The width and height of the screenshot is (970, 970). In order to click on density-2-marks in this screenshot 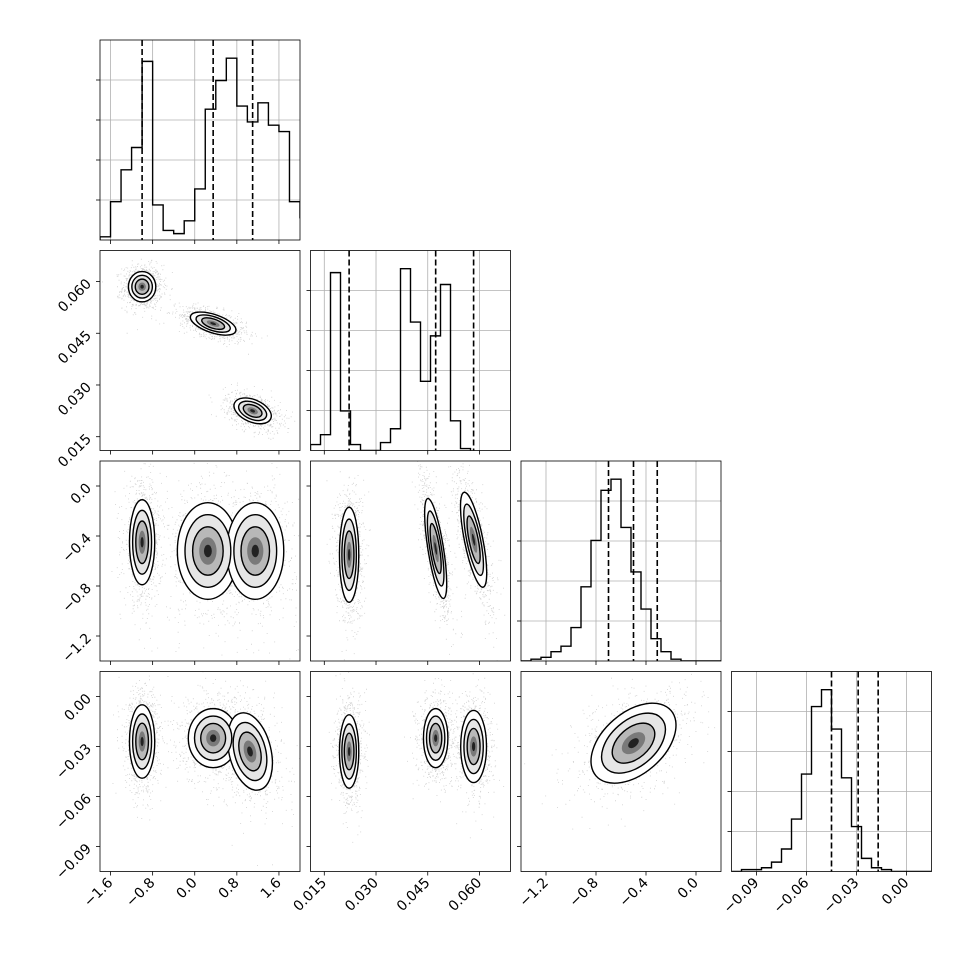, I will do `click(416, 561)`.